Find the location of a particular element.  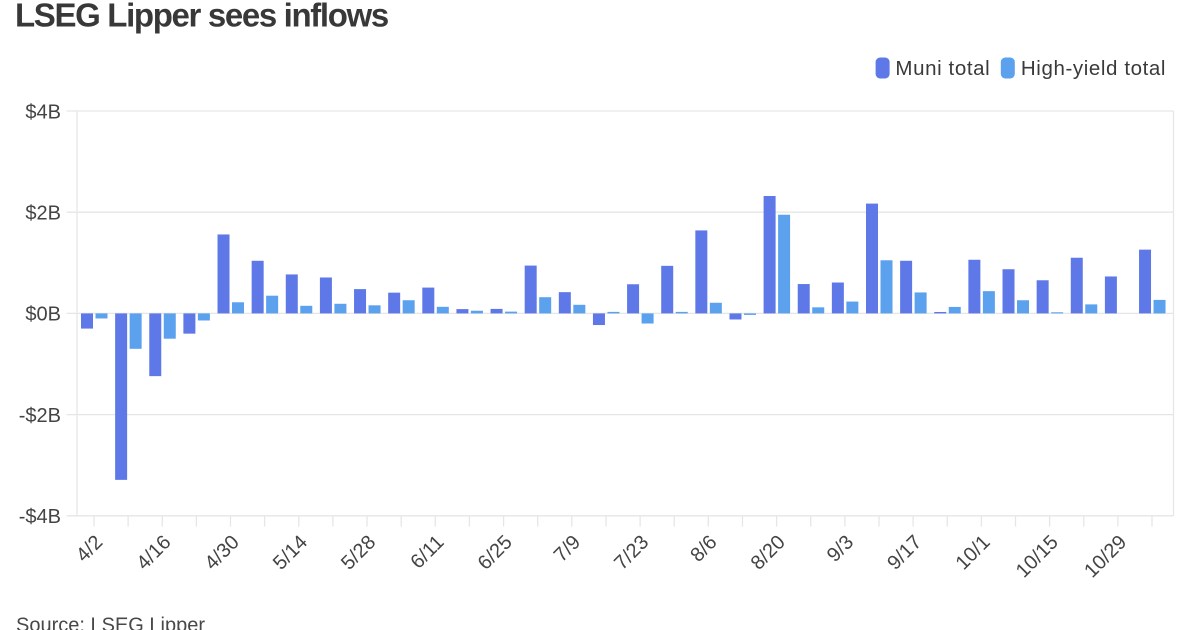

svg-text: $2B is located at coordinates (43, 214).